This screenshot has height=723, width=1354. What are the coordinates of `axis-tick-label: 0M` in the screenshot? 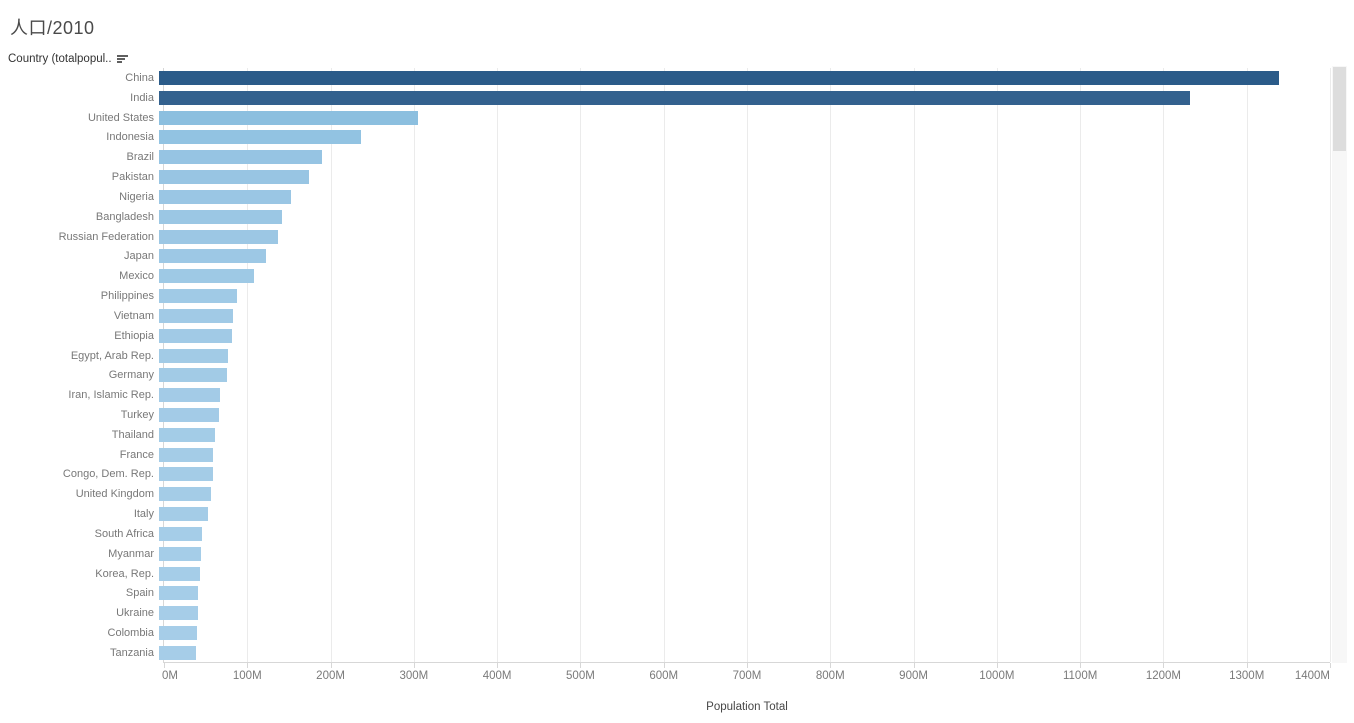 It's located at (170, 676).